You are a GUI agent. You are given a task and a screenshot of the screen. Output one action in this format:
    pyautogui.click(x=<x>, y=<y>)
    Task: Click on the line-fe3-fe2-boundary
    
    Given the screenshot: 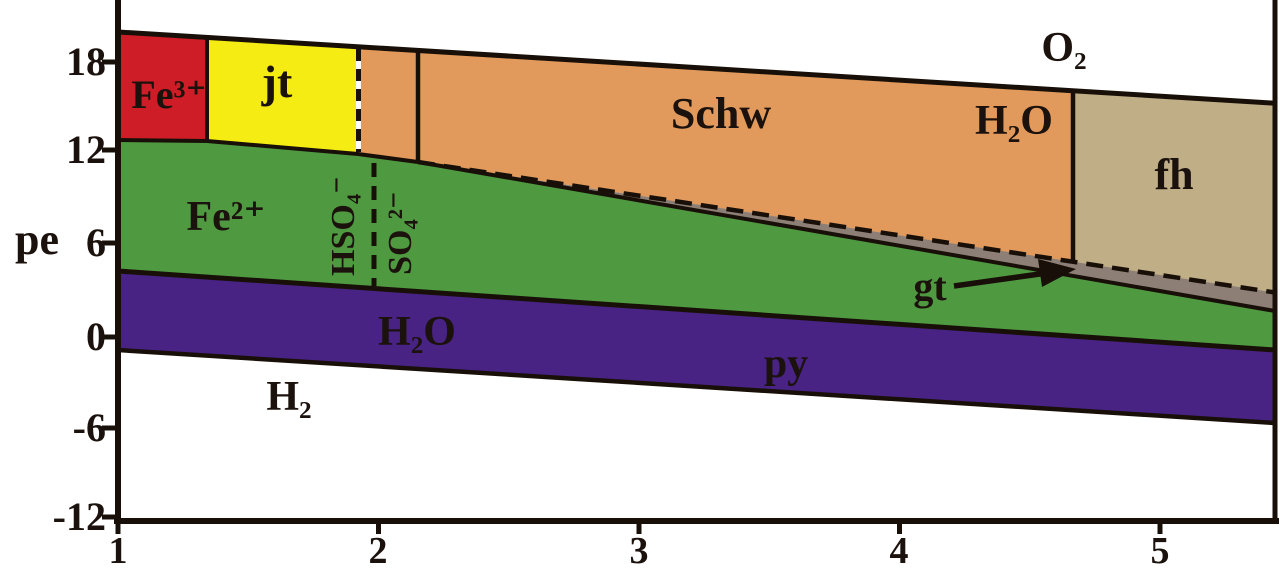 What is the action you would take?
    pyautogui.click(x=268, y=151)
    